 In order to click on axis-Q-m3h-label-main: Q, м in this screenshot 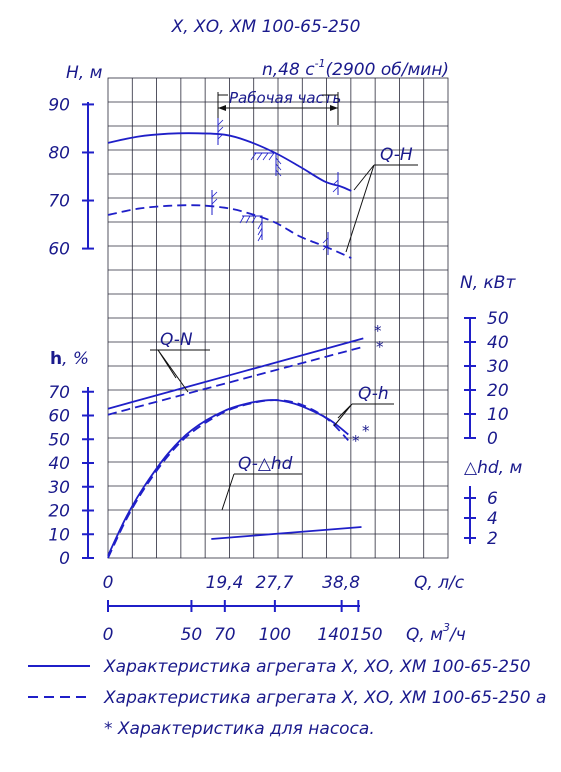, I will do `click(424, 635)`.